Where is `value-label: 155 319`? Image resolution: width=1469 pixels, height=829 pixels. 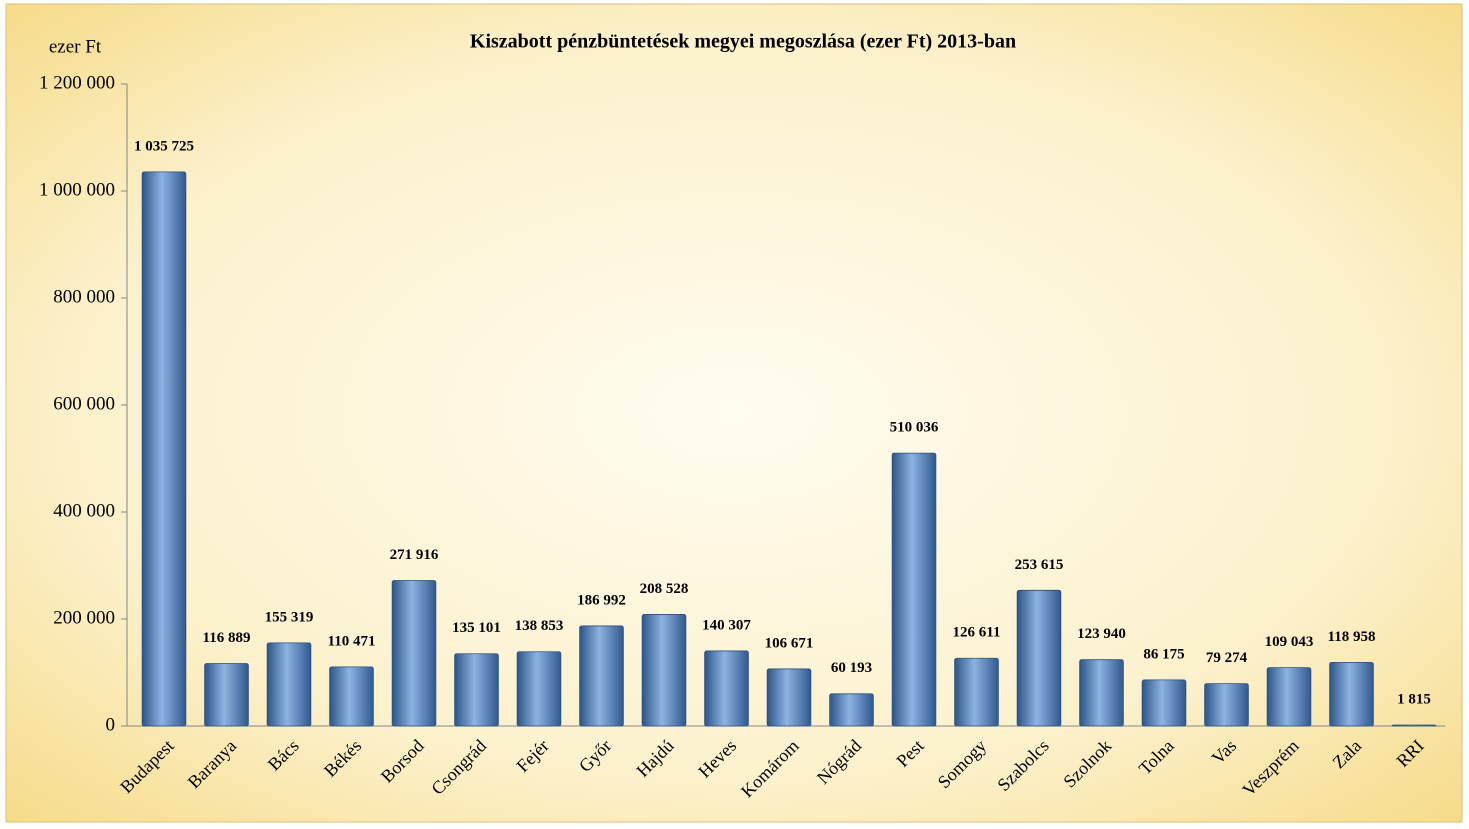 value-label: 155 319 is located at coordinates (289, 617).